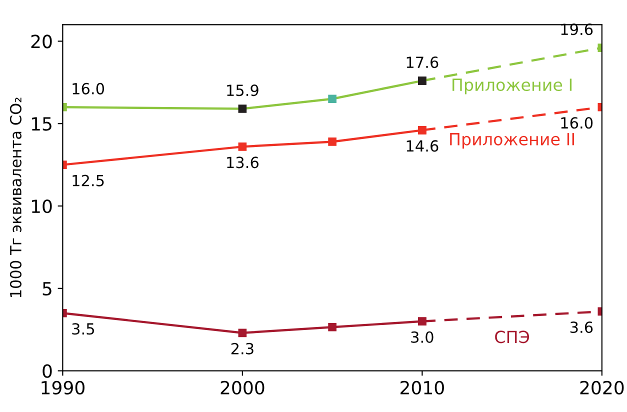  I want to click on data-label: 2.3, so click(242, 348).